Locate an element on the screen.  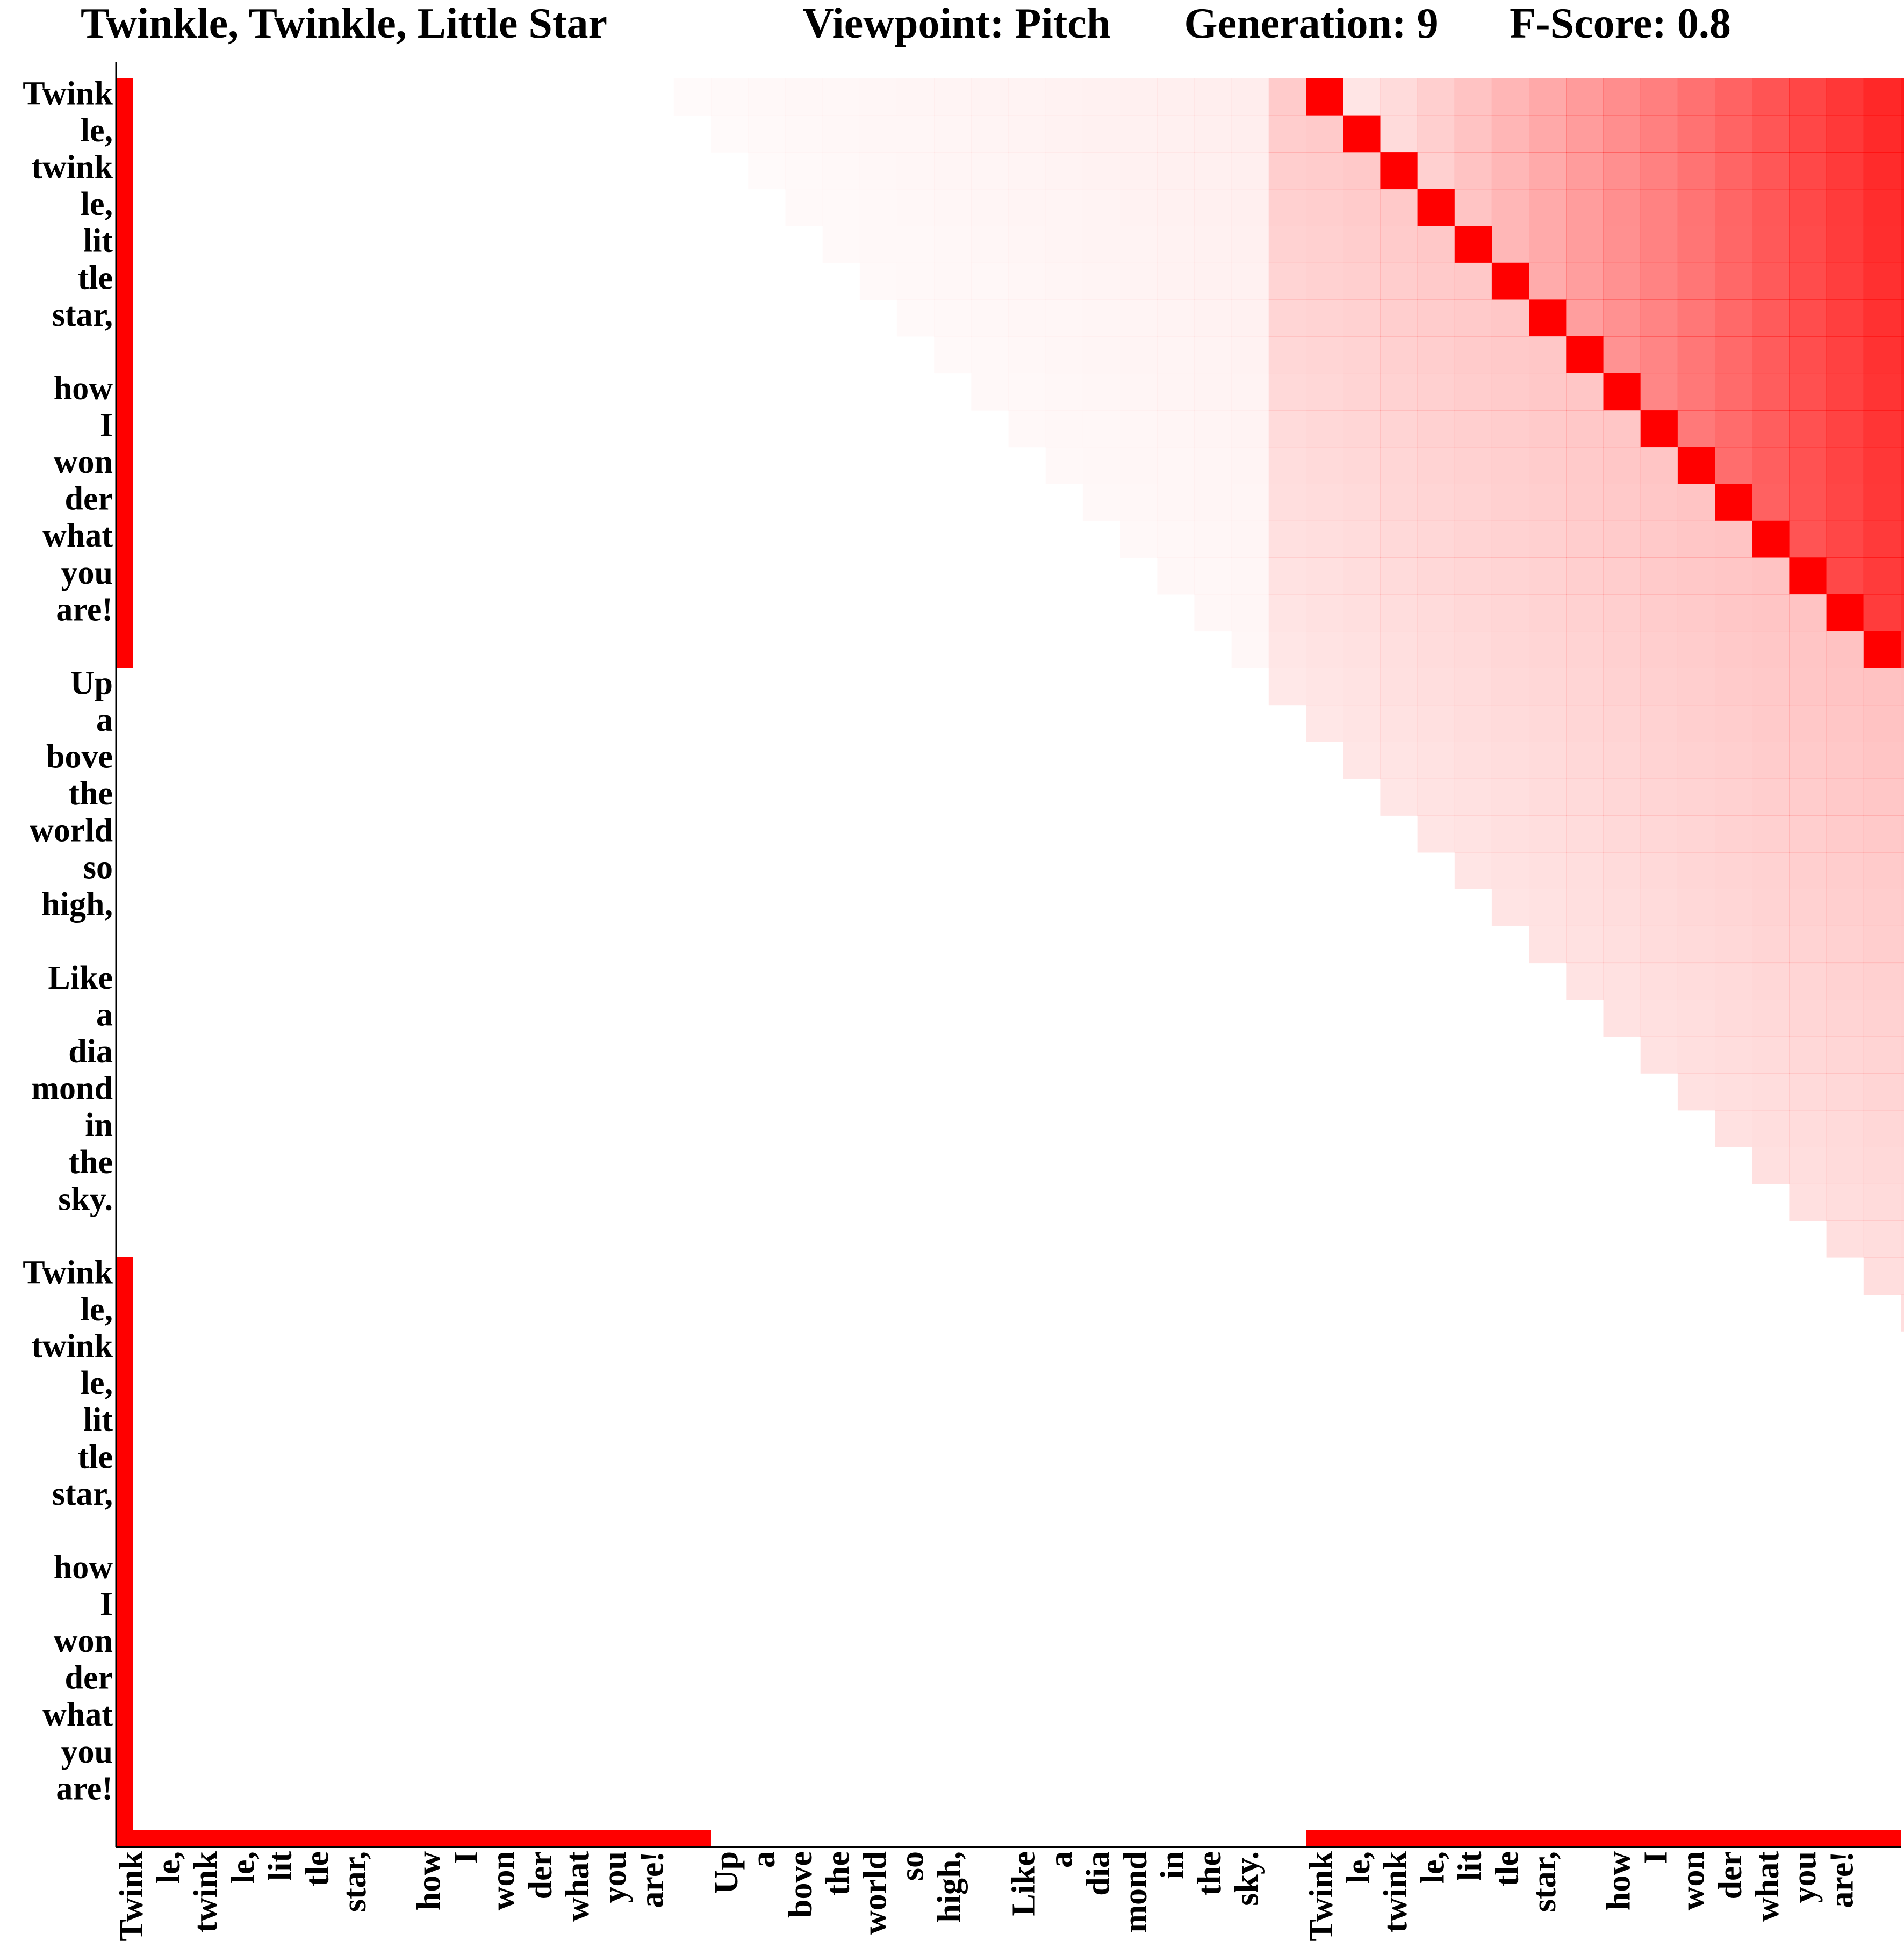
x-tick-label: lit is located at coordinates (1470, 1866).